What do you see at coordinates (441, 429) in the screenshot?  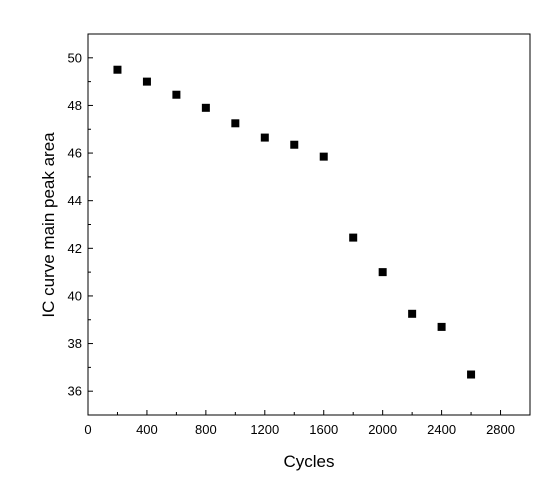 I see `x-tick-label: 2400` at bounding box center [441, 429].